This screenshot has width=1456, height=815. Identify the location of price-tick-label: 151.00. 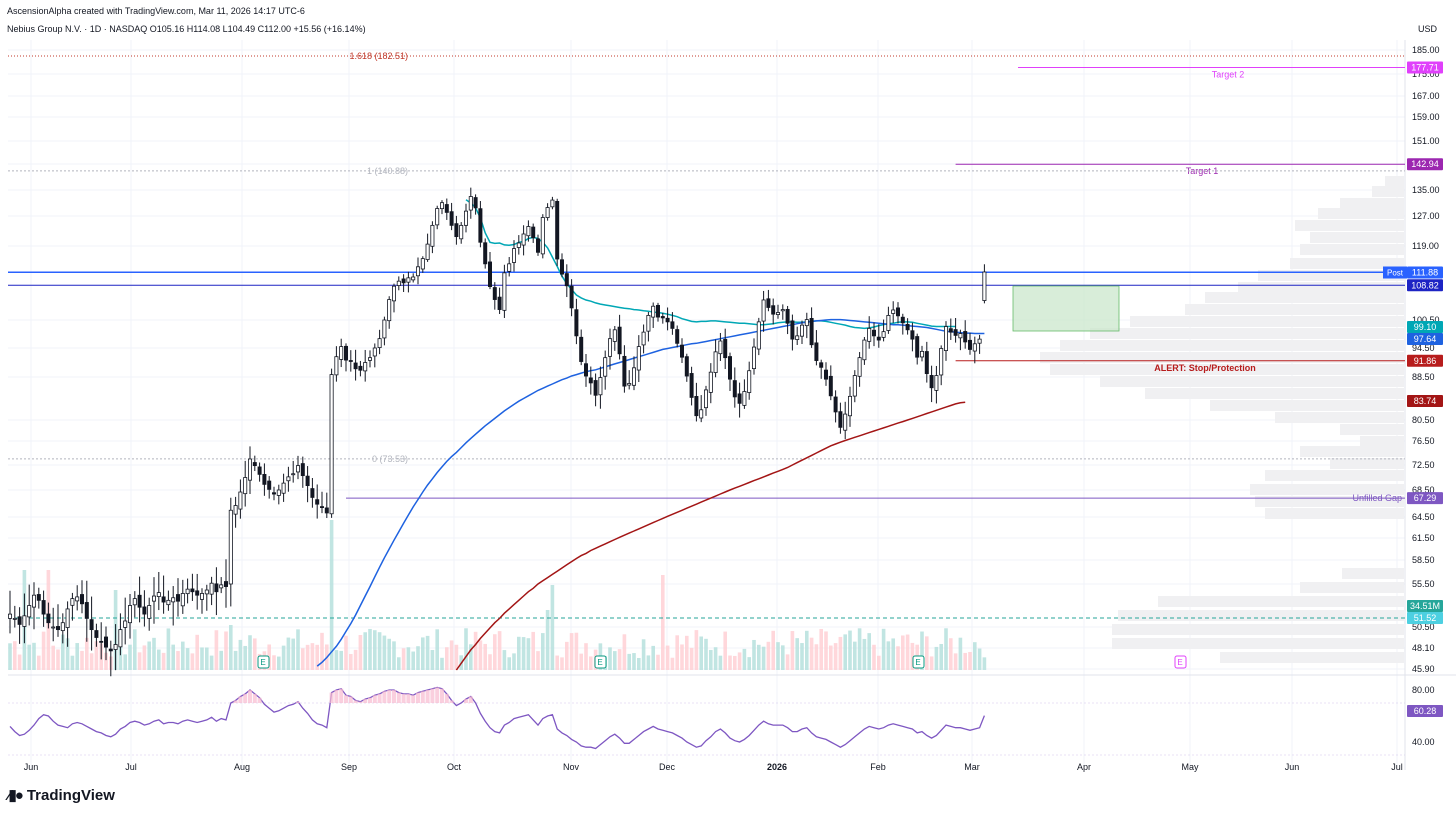
(1426, 141).